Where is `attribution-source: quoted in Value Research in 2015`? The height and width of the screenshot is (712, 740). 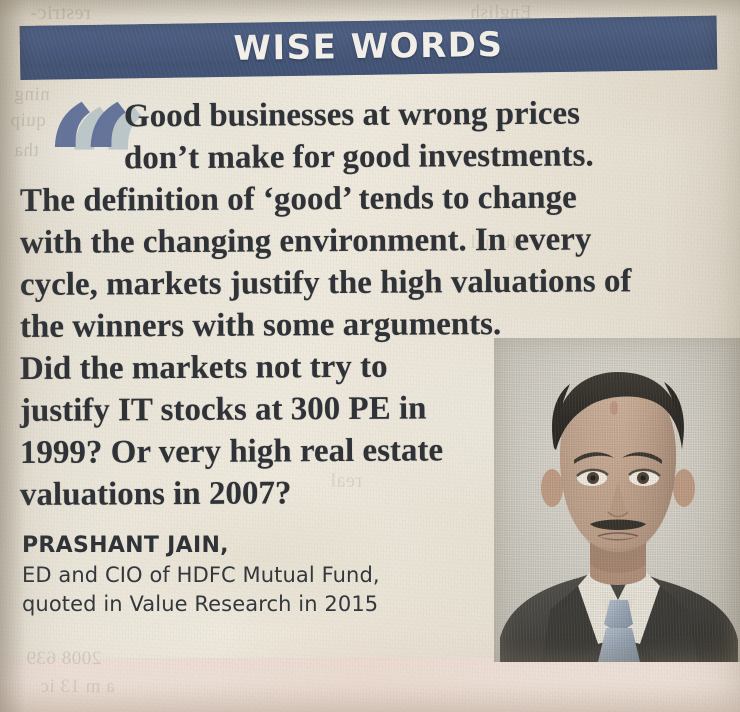 attribution-source: quoted in Value Research in 2015 is located at coordinates (200, 604).